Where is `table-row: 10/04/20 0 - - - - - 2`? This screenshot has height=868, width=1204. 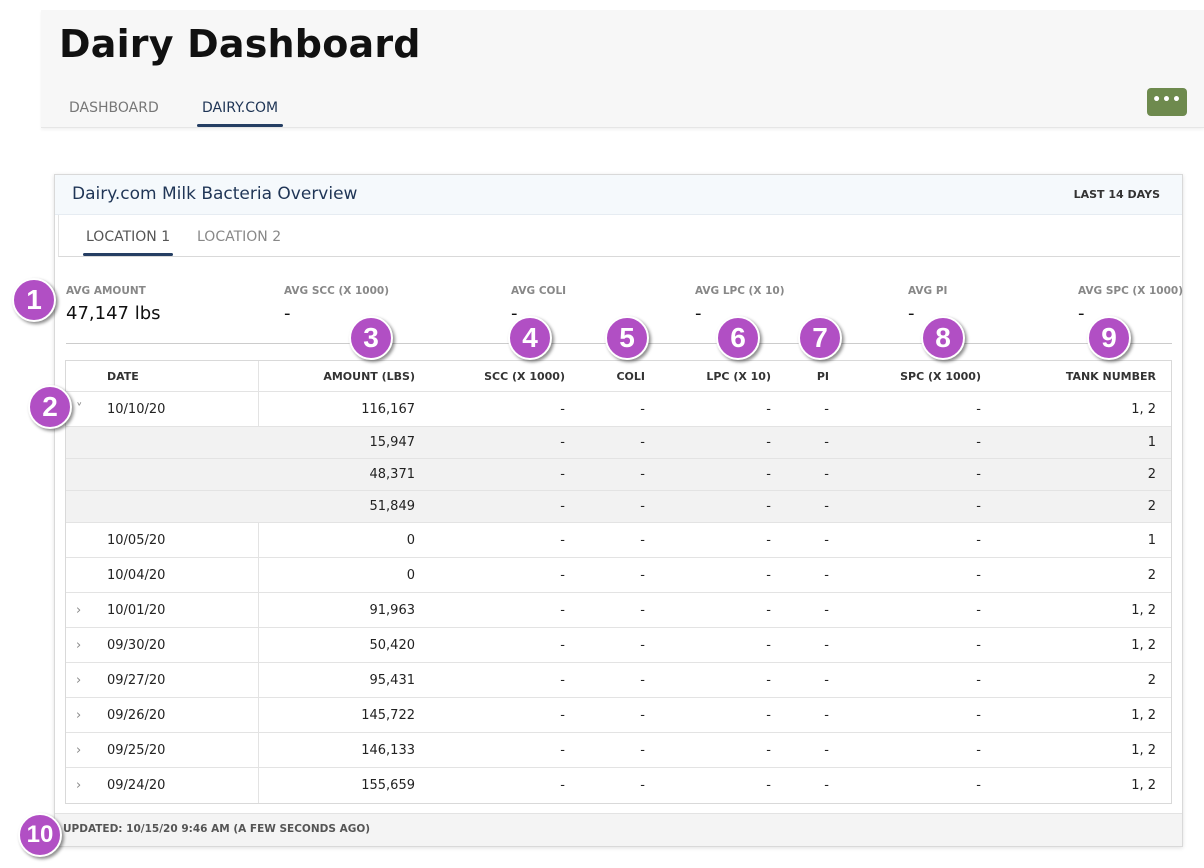
table-row: 10/04/20 0 - - - - - 2 is located at coordinates (618, 575).